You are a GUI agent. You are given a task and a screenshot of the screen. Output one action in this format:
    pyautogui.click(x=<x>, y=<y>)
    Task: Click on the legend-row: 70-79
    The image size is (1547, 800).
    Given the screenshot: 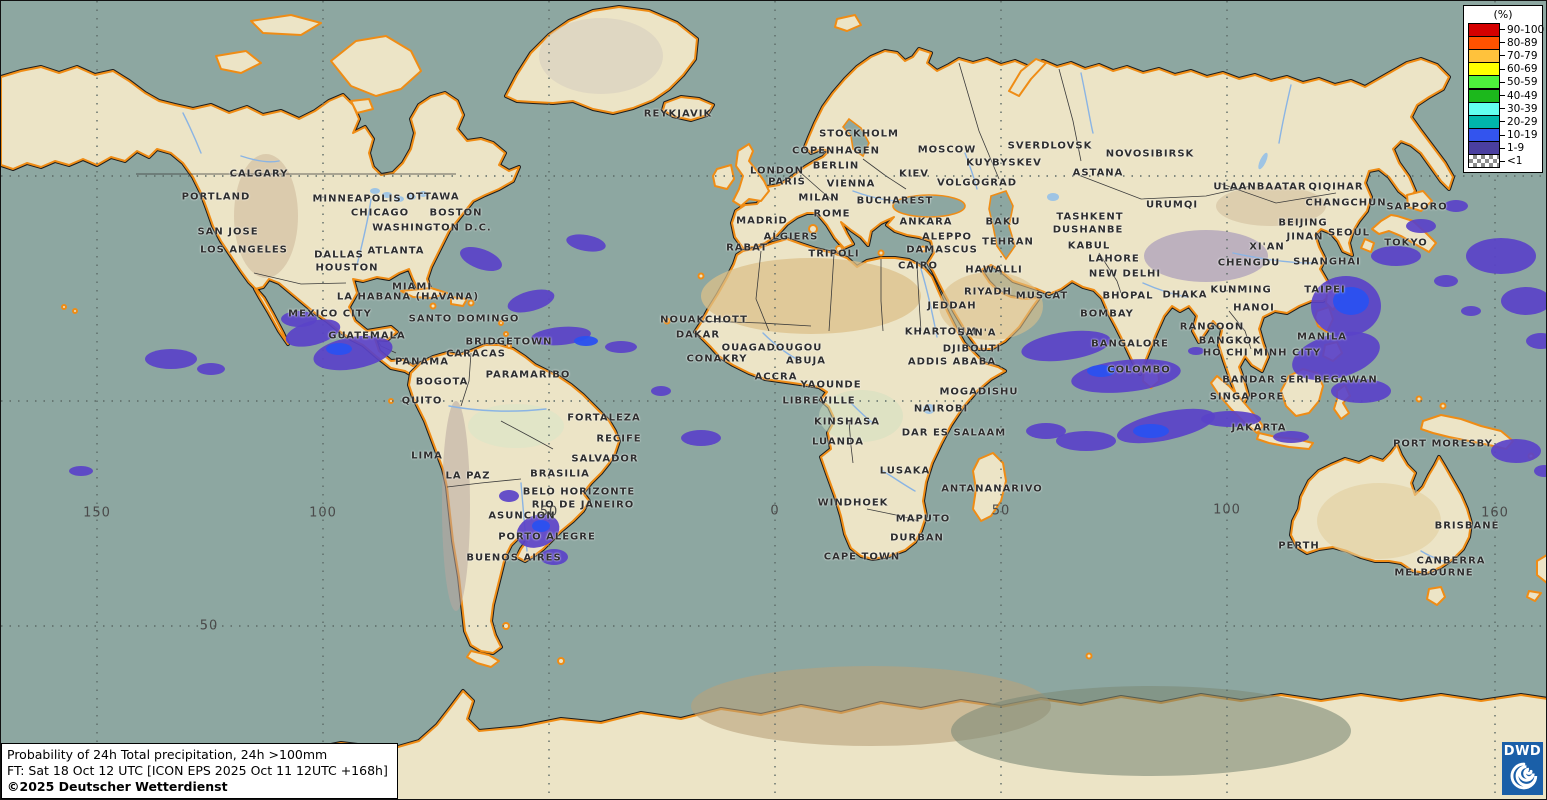 What is the action you would take?
    pyautogui.click(x=1503, y=55)
    